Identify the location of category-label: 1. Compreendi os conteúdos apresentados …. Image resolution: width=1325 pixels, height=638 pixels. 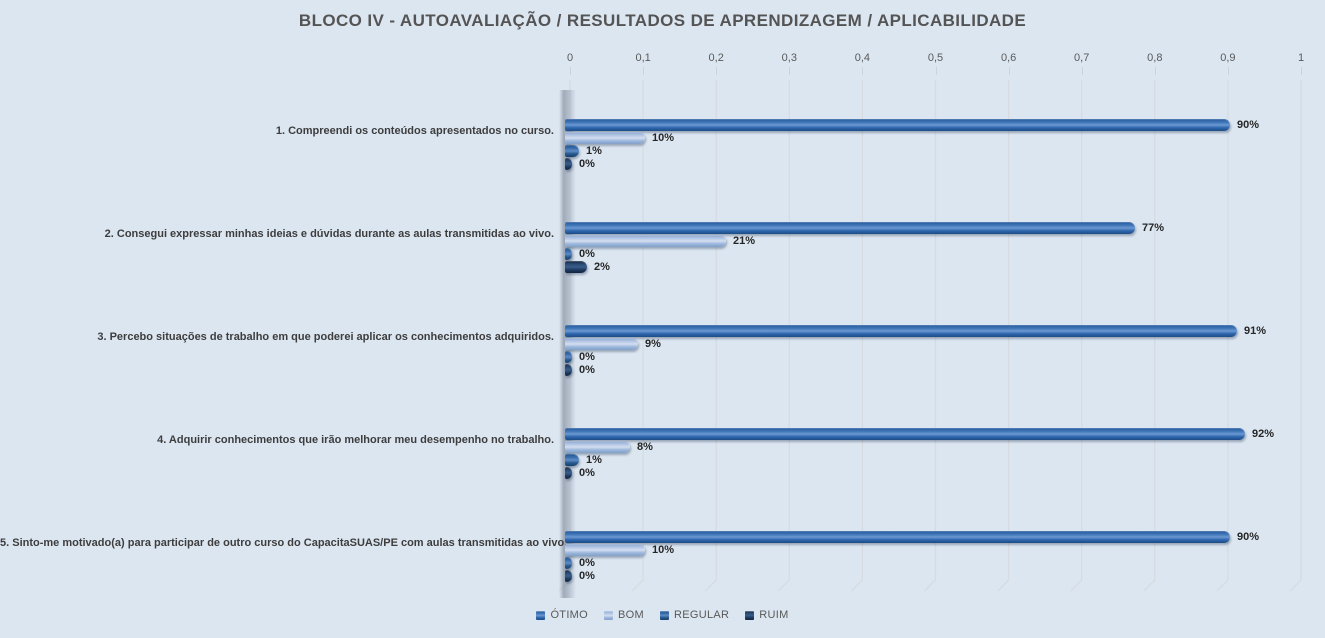
(414, 131).